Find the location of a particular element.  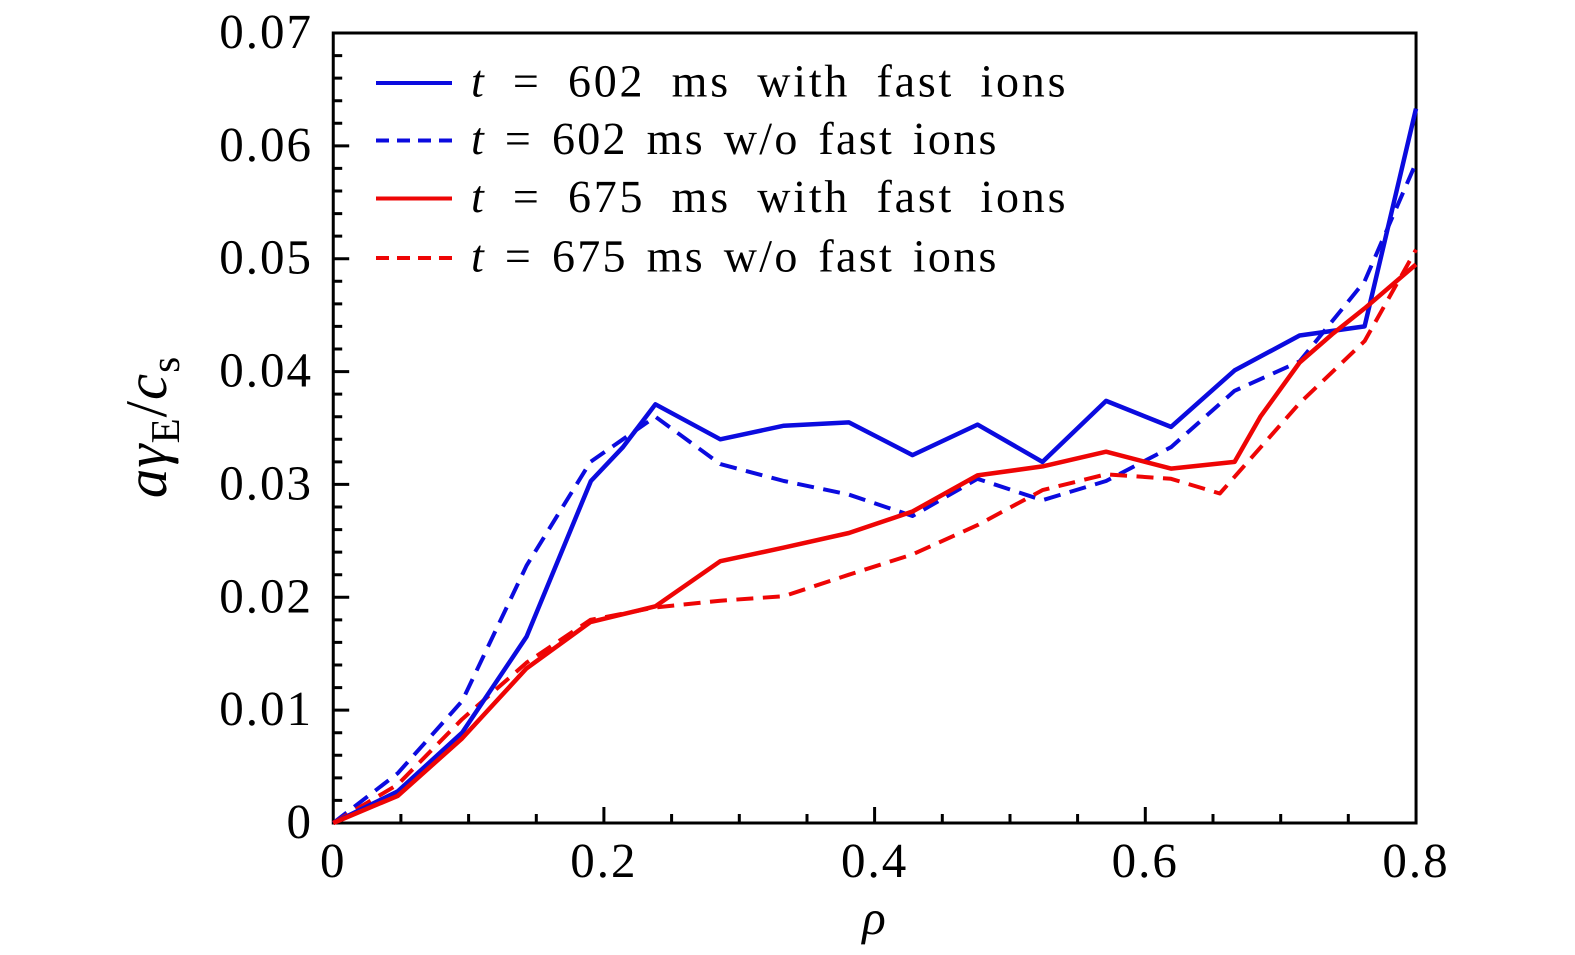

svg-text: 0.8 is located at coordinates (1415, 860).